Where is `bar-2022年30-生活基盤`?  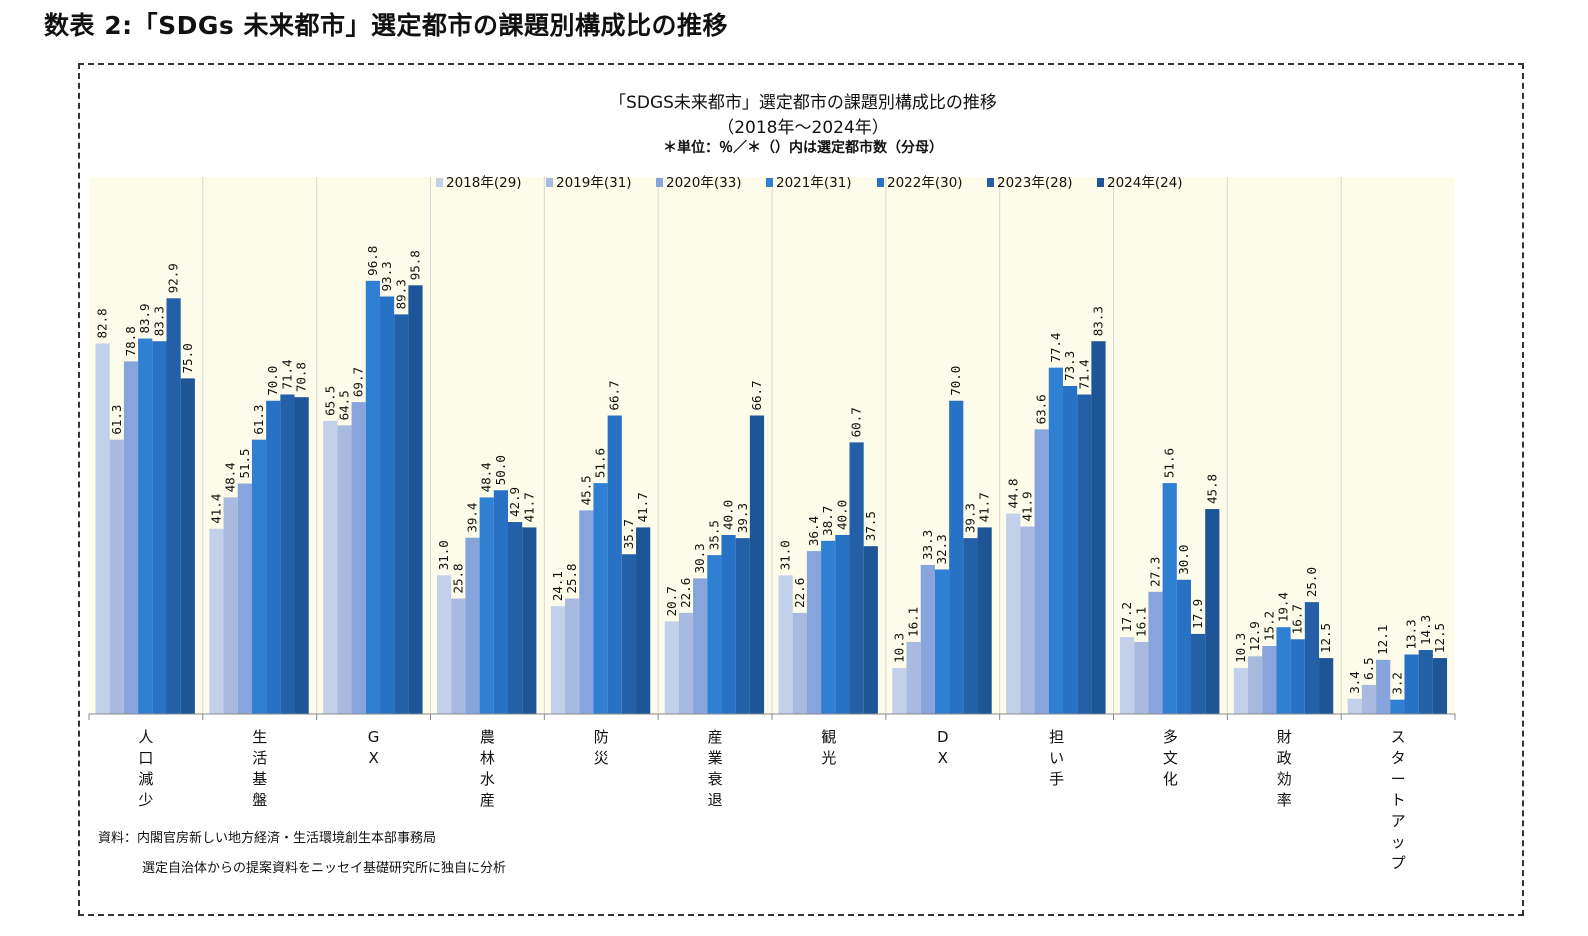 bar-2022年30-生活基盤 is located at coordinates (273, 557).